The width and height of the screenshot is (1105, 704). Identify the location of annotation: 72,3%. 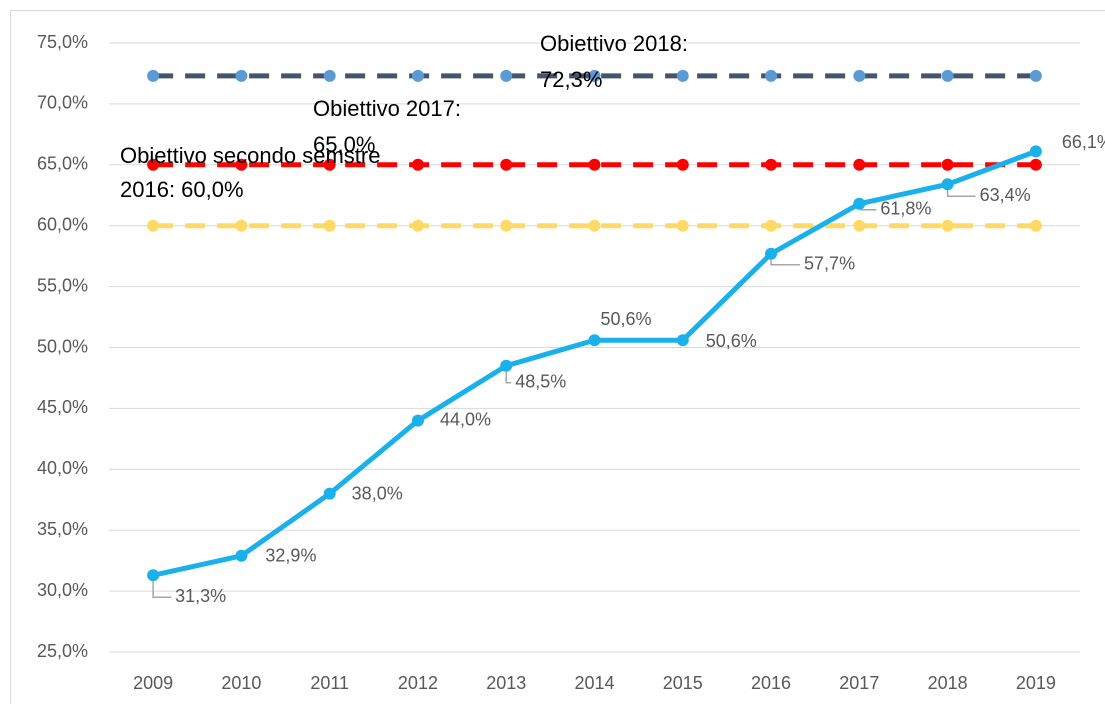
(571, 79).